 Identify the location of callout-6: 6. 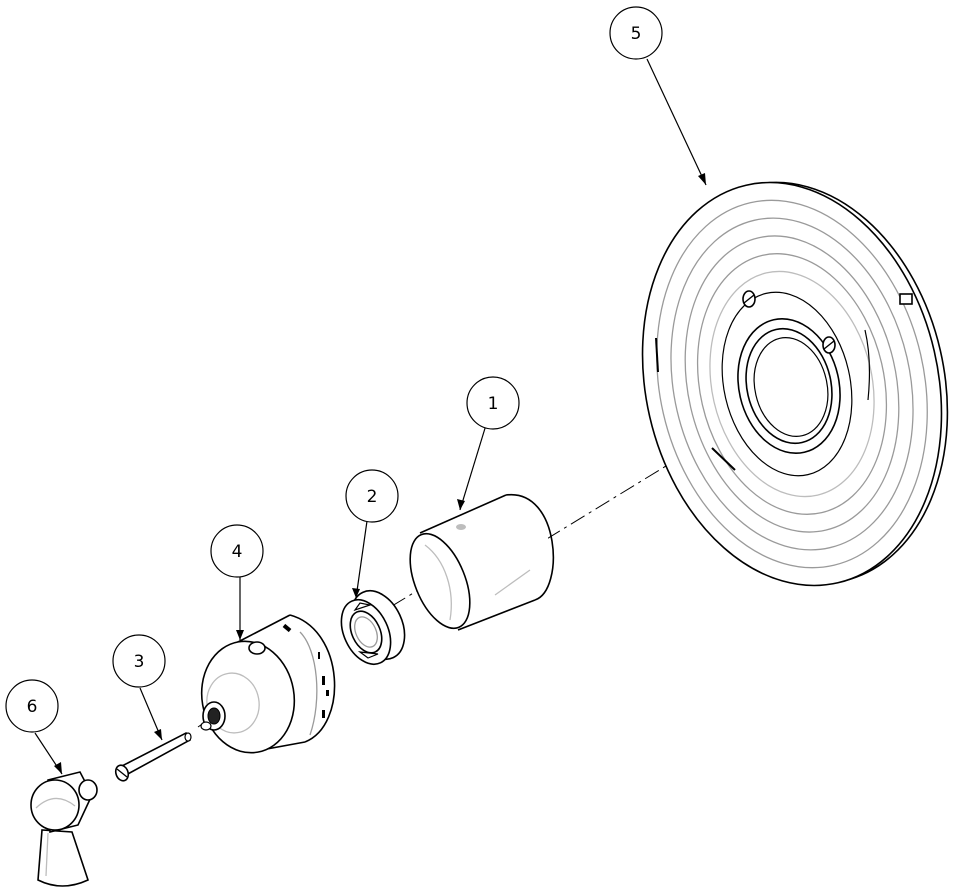
(32, 706).